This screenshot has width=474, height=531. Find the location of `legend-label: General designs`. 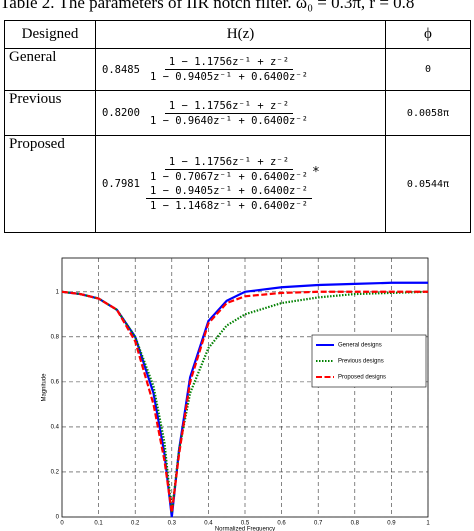

legend-label: General designs is located at coordinates (360, 346).